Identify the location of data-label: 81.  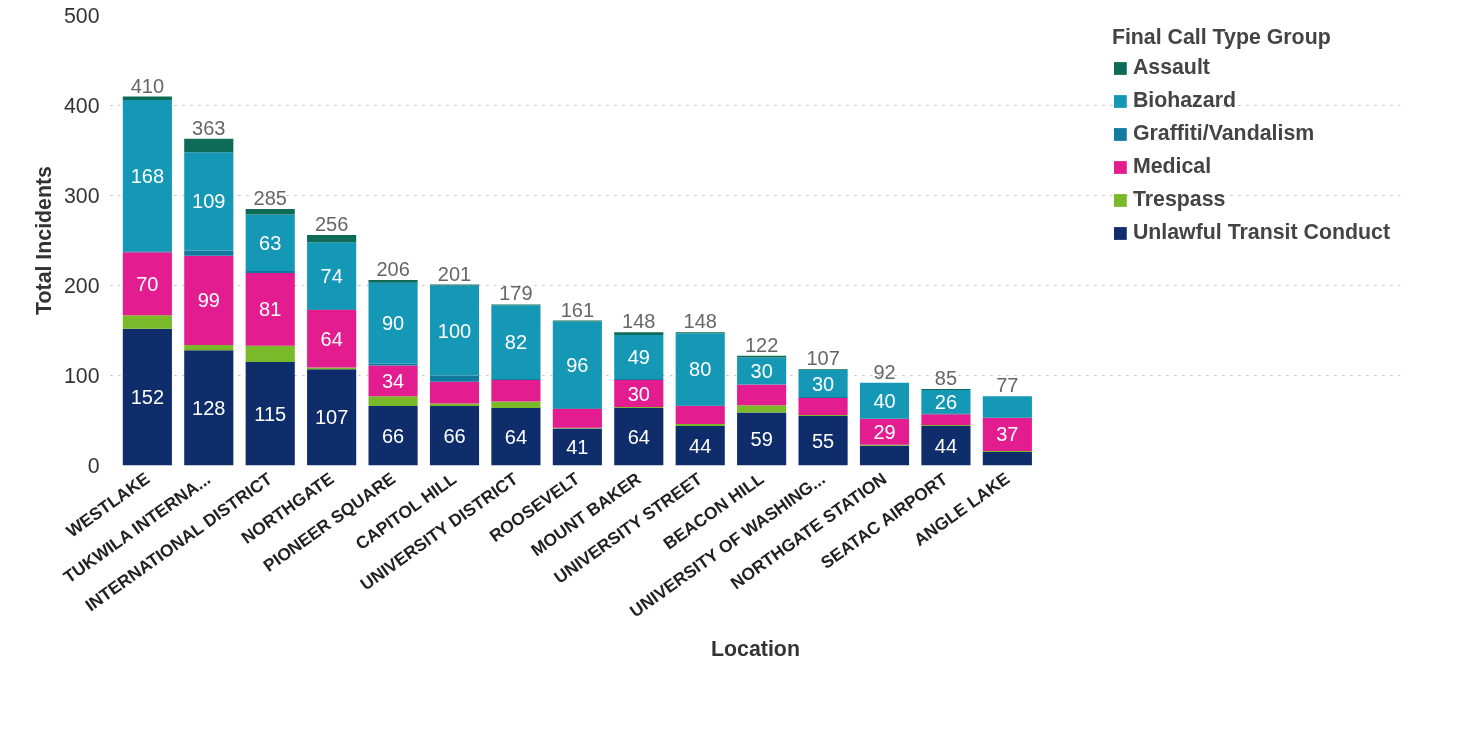
(270, 309).